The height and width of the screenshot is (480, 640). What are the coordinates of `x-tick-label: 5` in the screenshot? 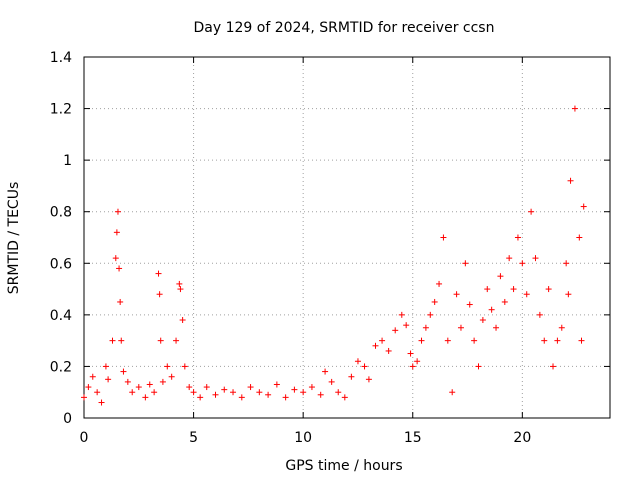 It's located at (193, 438).